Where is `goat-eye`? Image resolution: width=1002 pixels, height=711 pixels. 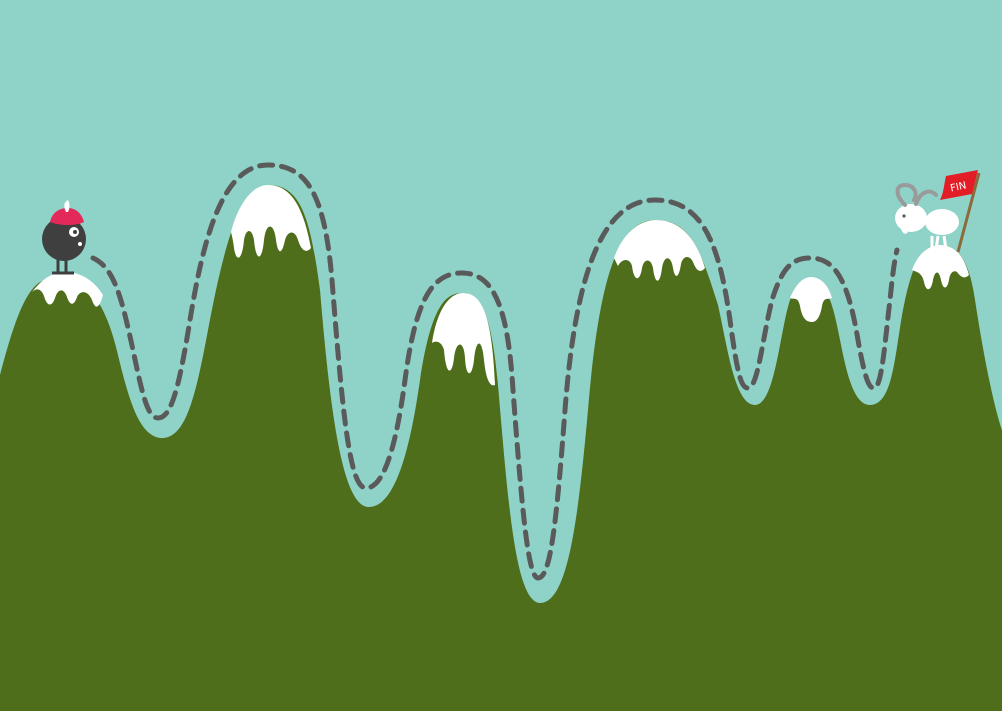 goat-eye is located at coordinates (904, 216).